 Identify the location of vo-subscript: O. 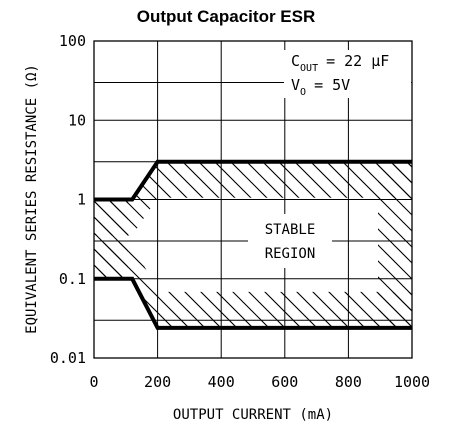
(303, 92).